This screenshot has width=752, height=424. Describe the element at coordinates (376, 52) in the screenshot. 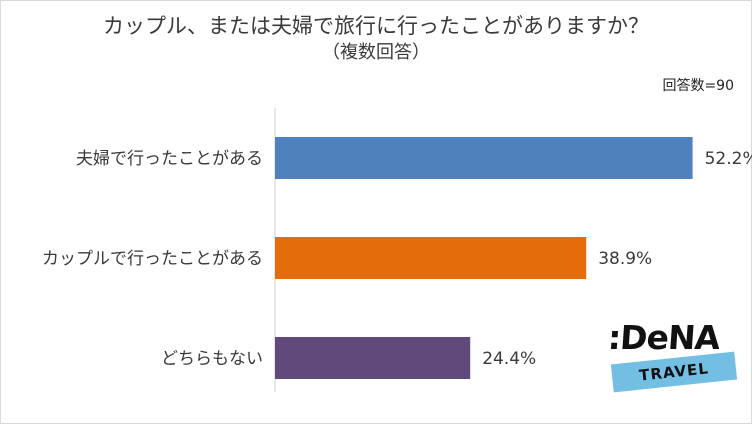

I see `chart-subtitle: （複数回答）` at that location.